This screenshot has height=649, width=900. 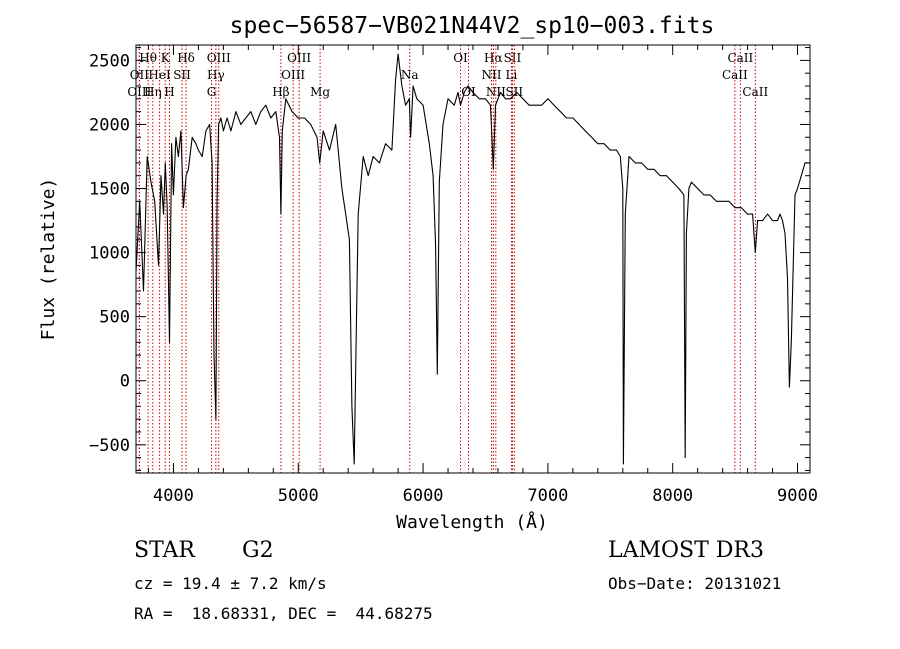 I want to click on spectral-line-label: Hγ, so click(x=216, y=75).